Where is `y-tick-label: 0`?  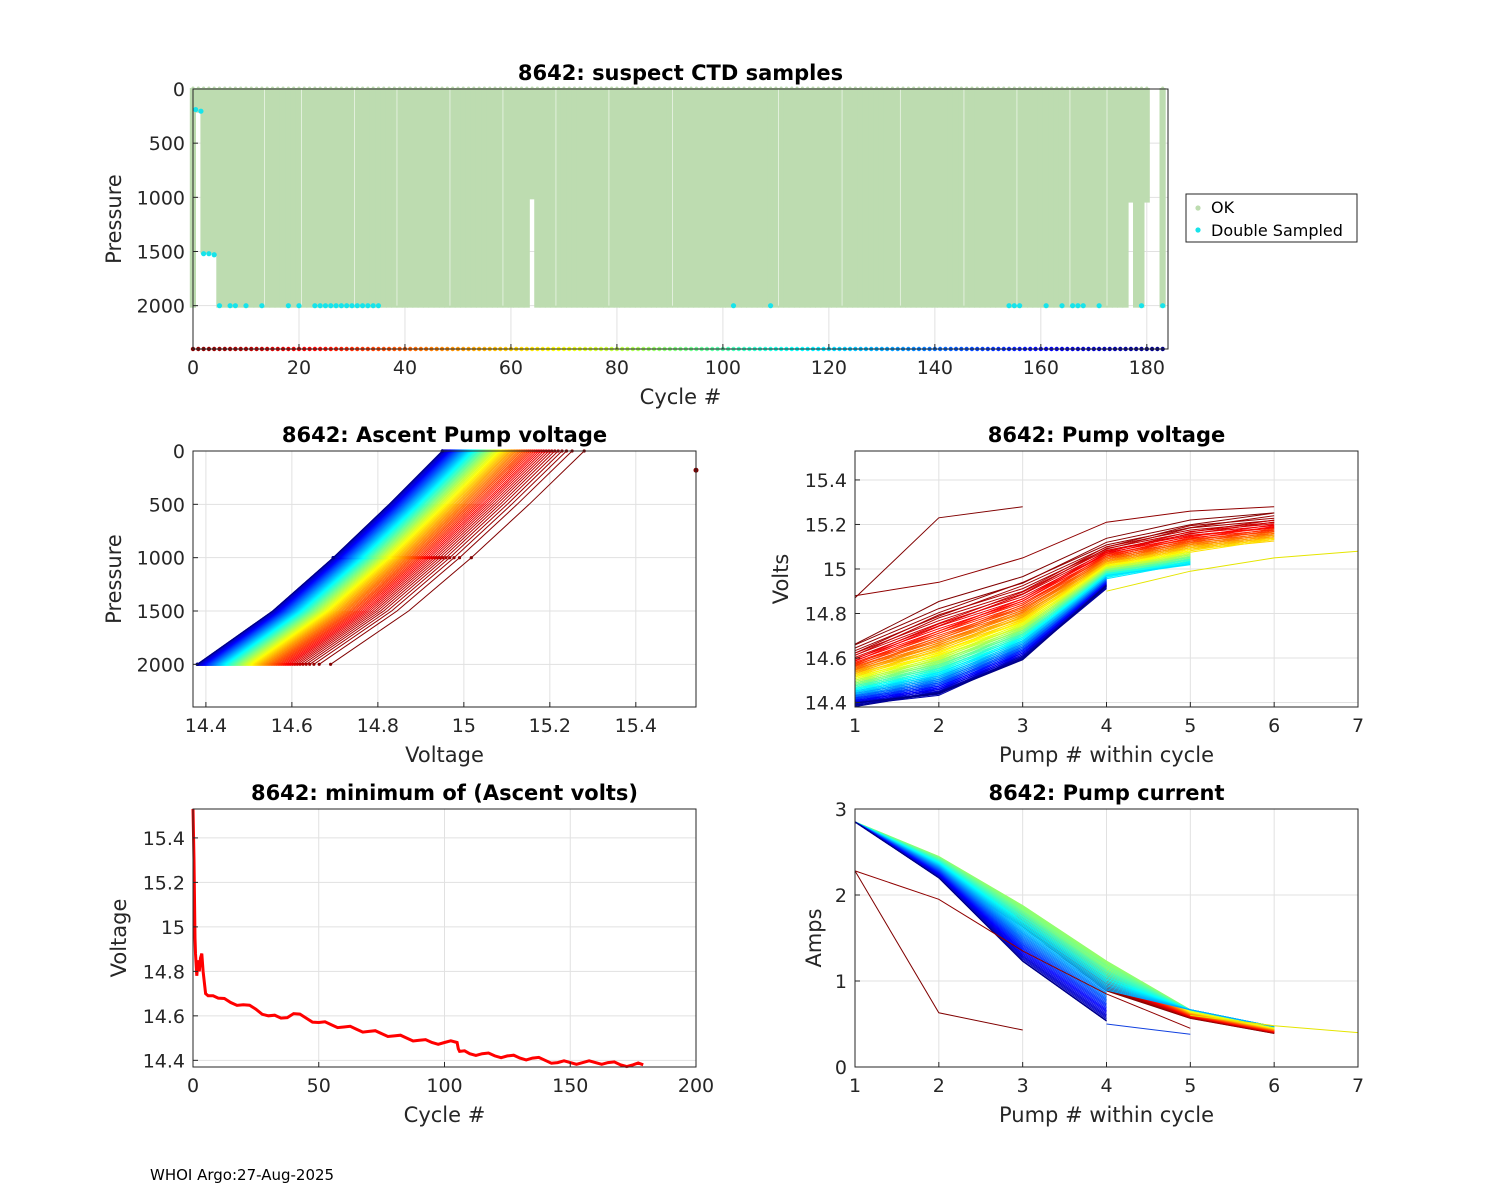 y-tick-label: 0 is located at coordinates (179, 90).